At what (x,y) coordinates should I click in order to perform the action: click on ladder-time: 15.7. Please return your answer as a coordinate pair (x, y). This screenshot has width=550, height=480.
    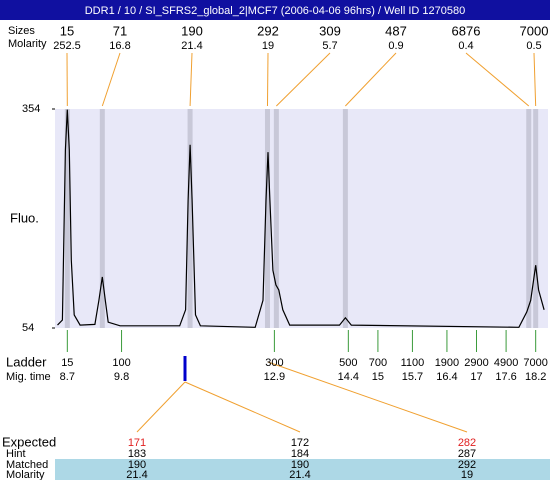
    Looking at the image, I should click on (412, 377).